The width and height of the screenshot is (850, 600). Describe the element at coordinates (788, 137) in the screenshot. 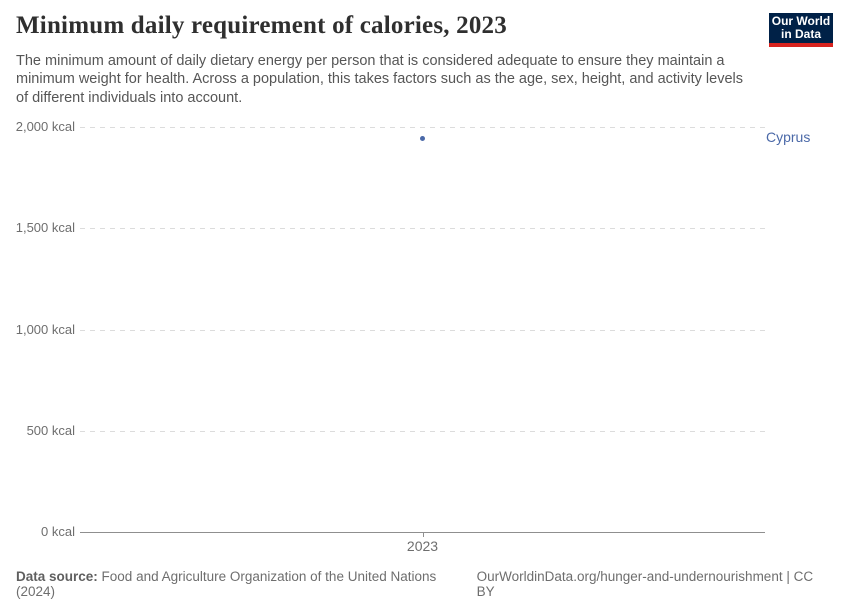

I see `entity-label-cyprus: Cyprus` at that location.